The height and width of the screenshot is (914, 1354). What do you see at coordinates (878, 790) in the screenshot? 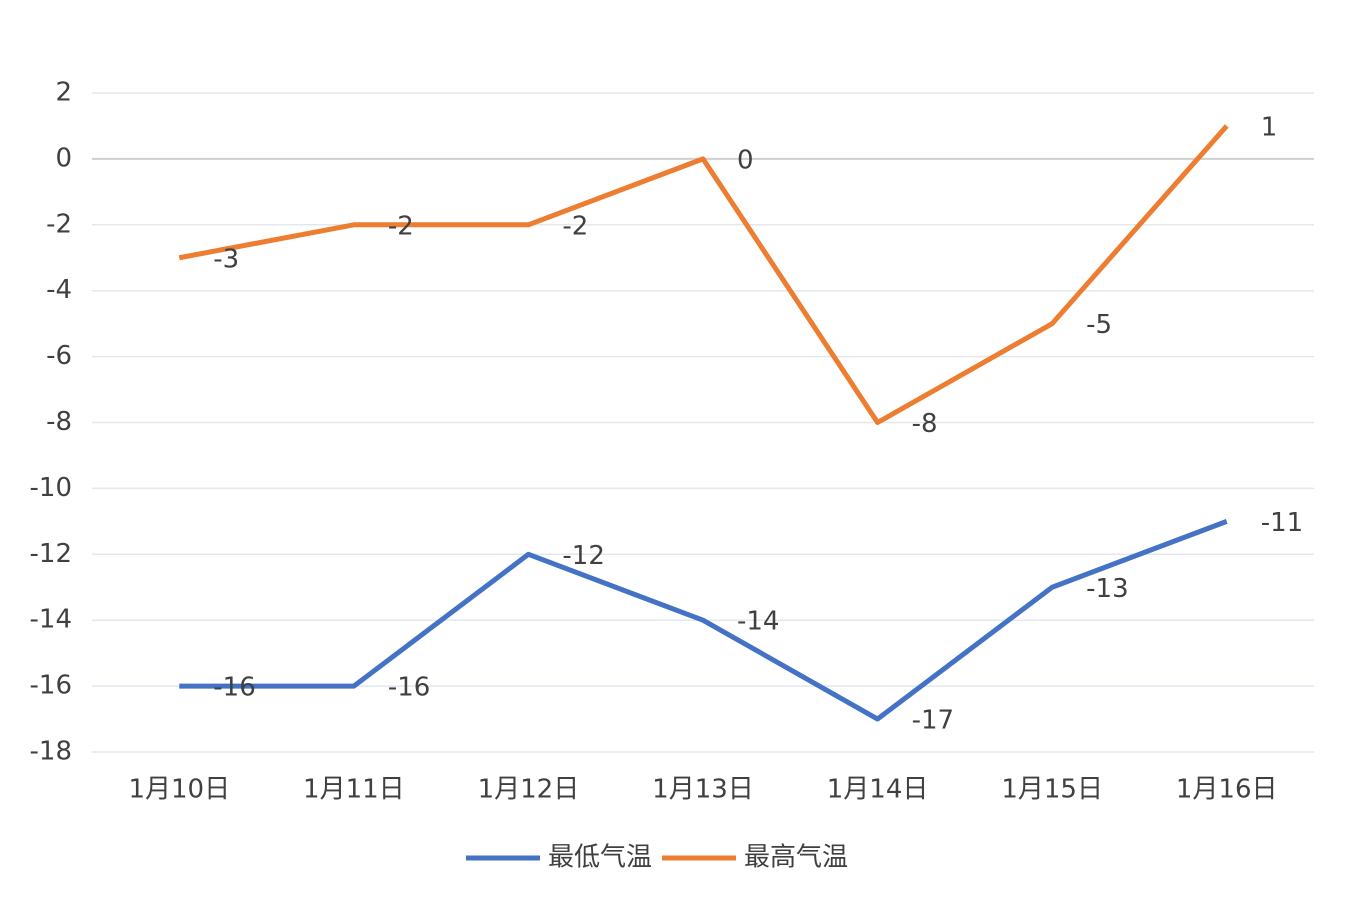
I see `x-tick-label: 1月14日` at bounding box center [878, 790].